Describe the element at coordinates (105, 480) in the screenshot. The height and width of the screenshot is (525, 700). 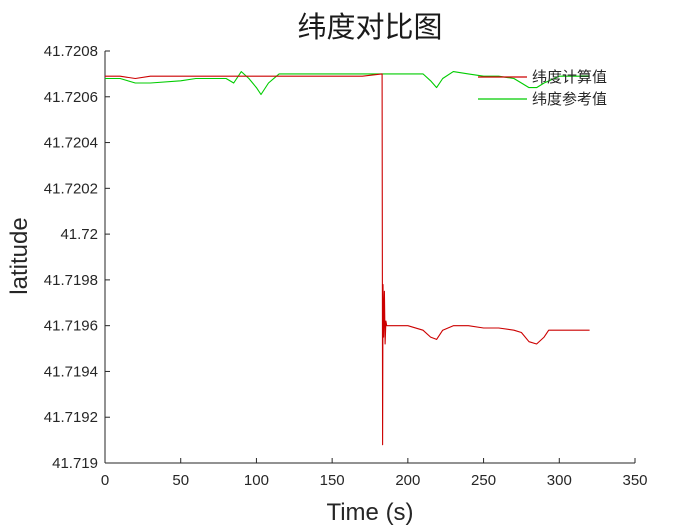
I see `x-tick-label: 0` at that location.